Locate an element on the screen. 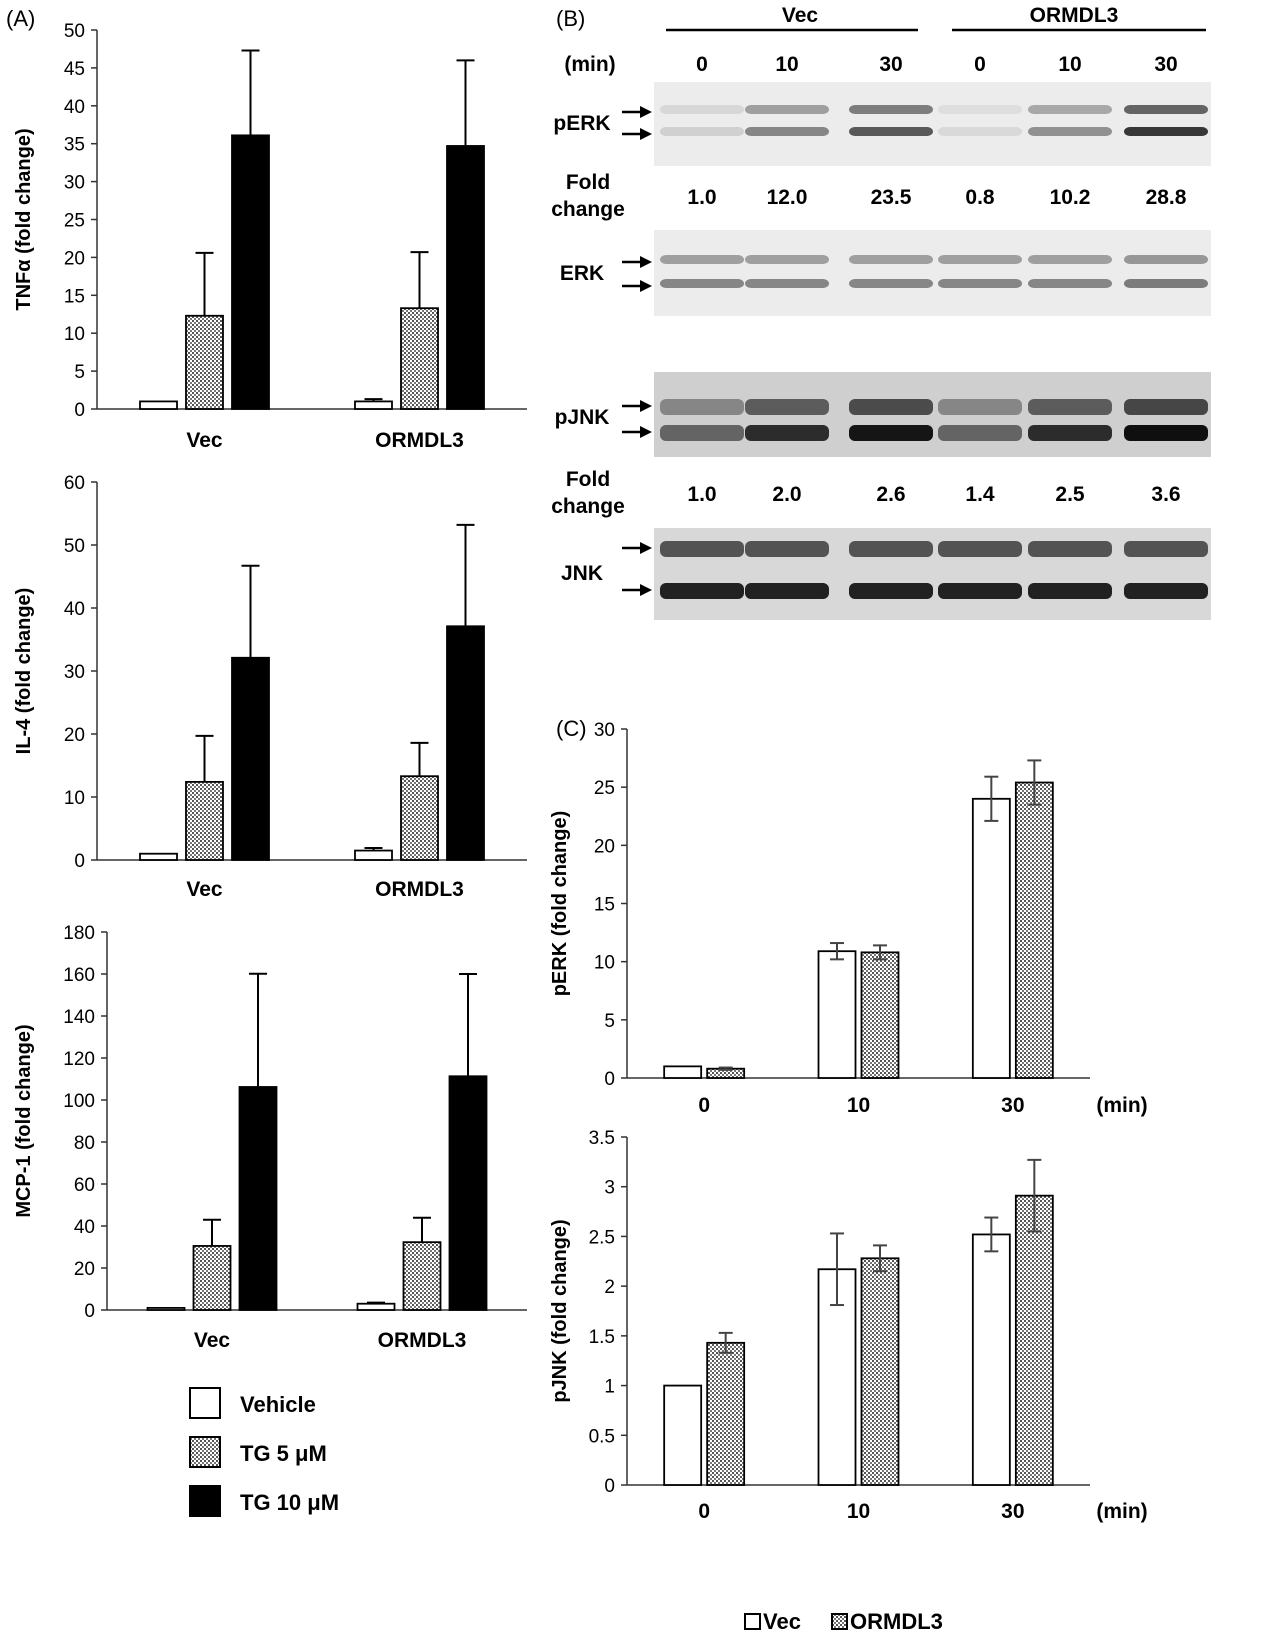  blot-label: pJNK is located at coordinates (582, 417).